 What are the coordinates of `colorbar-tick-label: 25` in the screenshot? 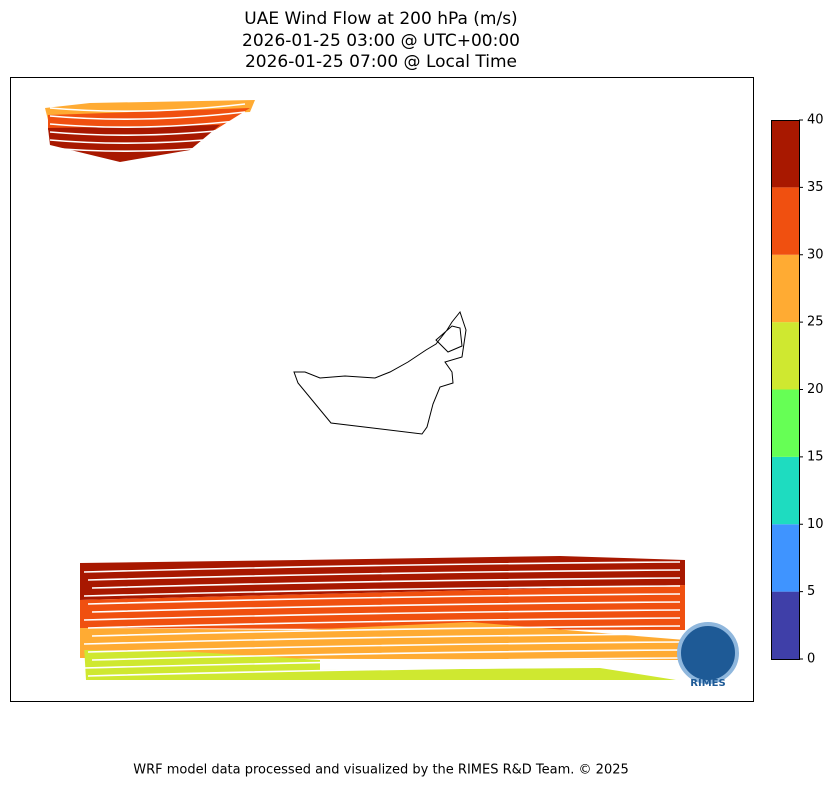 It's located at (815, 322).